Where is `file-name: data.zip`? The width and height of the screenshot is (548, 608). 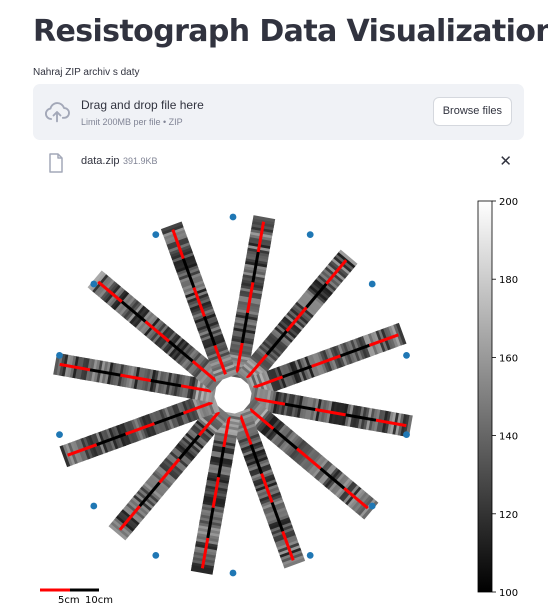
file-name: data.zip is located at coordinates (100, 161).